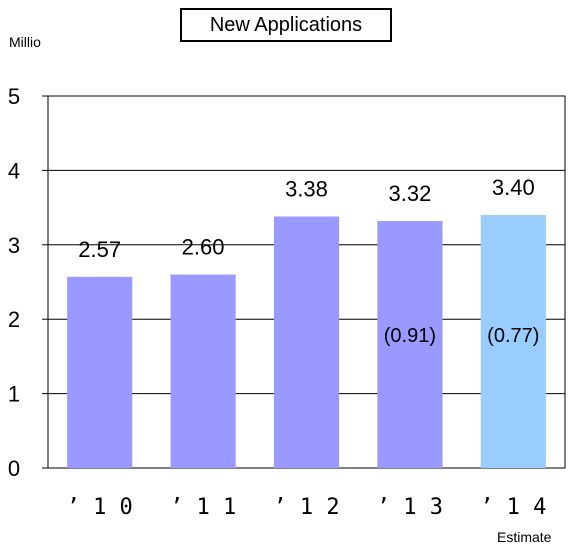 This screenshot has height=554, width=575. I want to click on chart-title-text: New Applications, so click(286, 24).